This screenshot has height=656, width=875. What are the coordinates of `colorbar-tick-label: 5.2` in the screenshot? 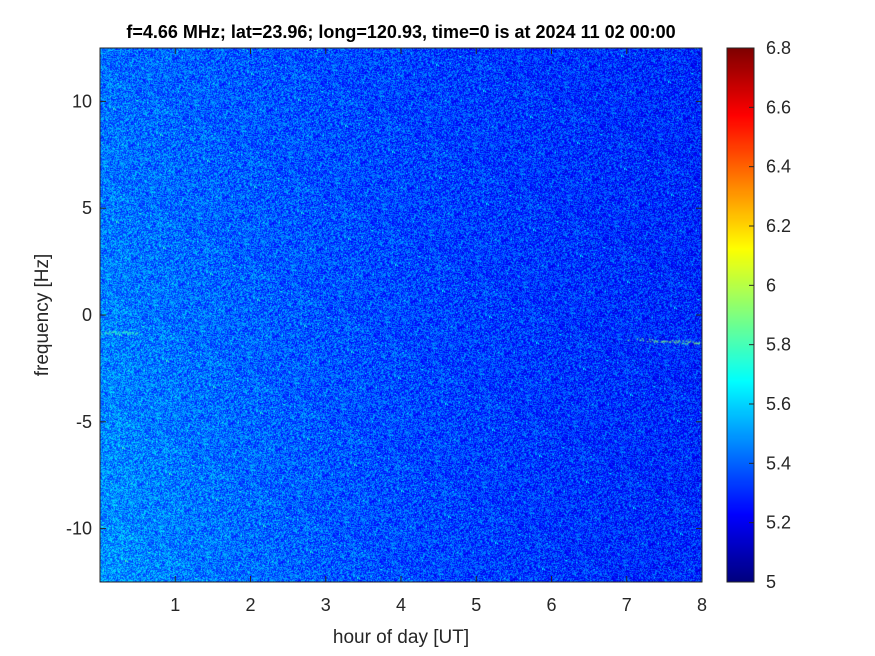 It's located at (778, 523).